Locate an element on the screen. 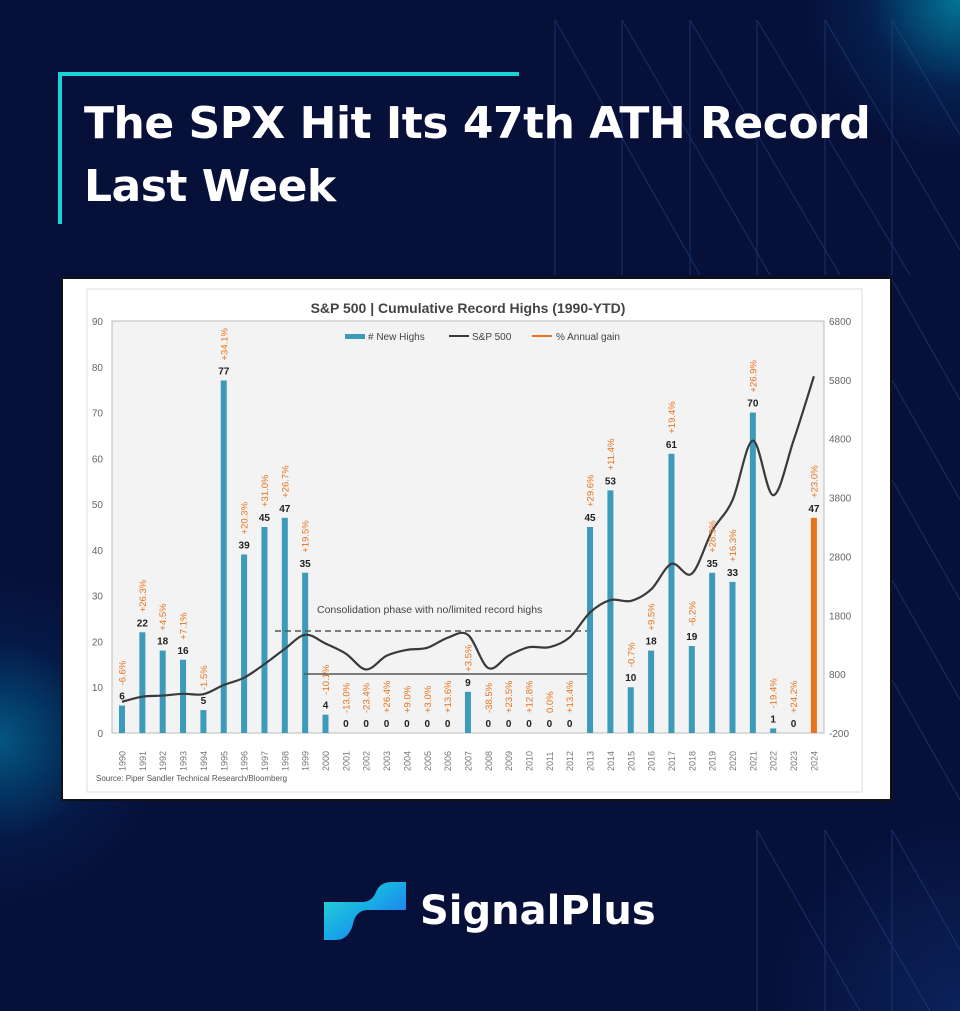 This screenshot has height=1011, width=960. x-axis-tick: 2001 is located at coordinates (346, 761).